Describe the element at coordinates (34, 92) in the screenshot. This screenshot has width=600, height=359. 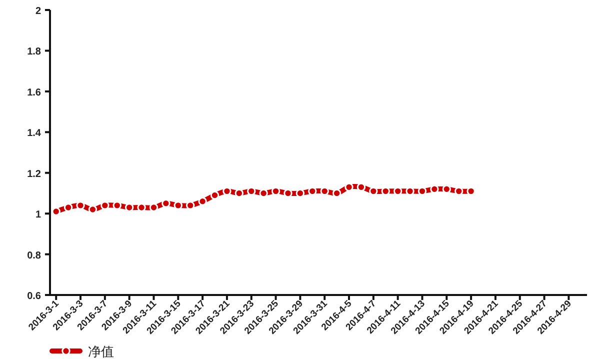
I see `y-tick-label: 1.6` at that location.